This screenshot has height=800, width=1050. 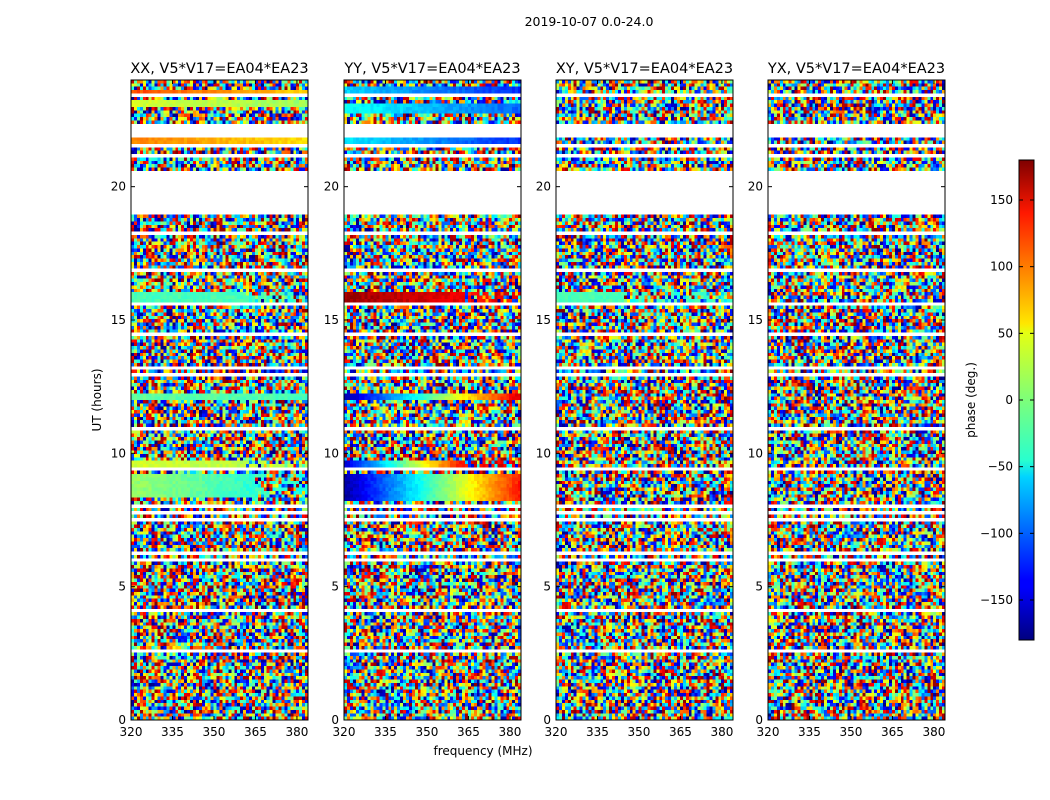 I want to click on panel-title: YY, V5*V17=EA04*EA23, so click(x=431, y=69).